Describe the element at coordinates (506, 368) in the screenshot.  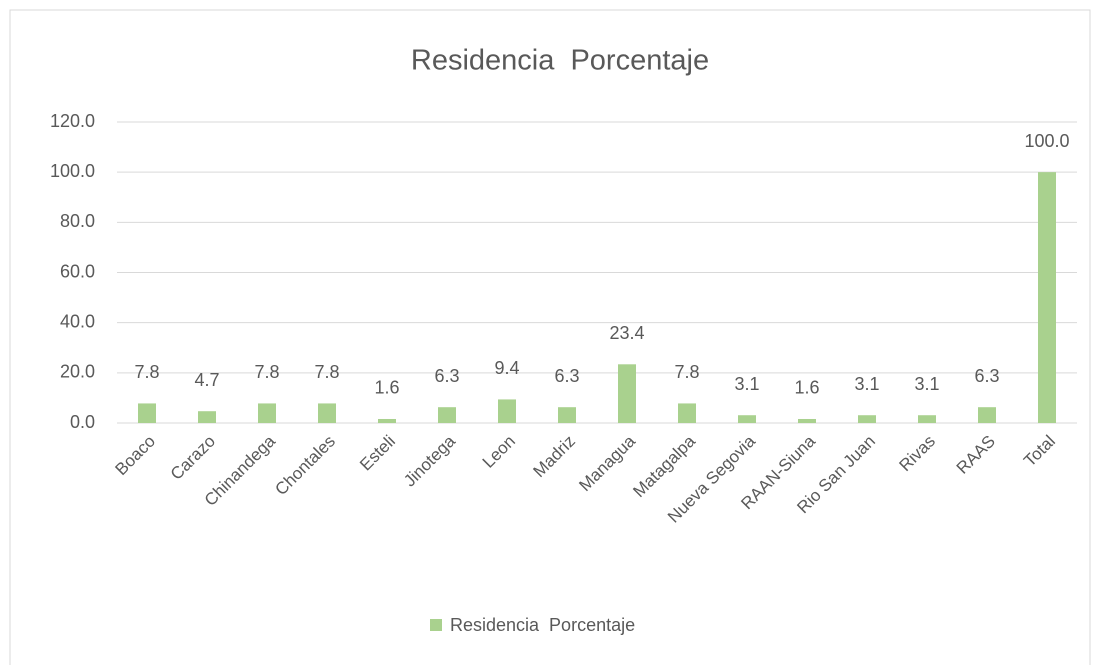
I see `data-label: 9.4` at that location.